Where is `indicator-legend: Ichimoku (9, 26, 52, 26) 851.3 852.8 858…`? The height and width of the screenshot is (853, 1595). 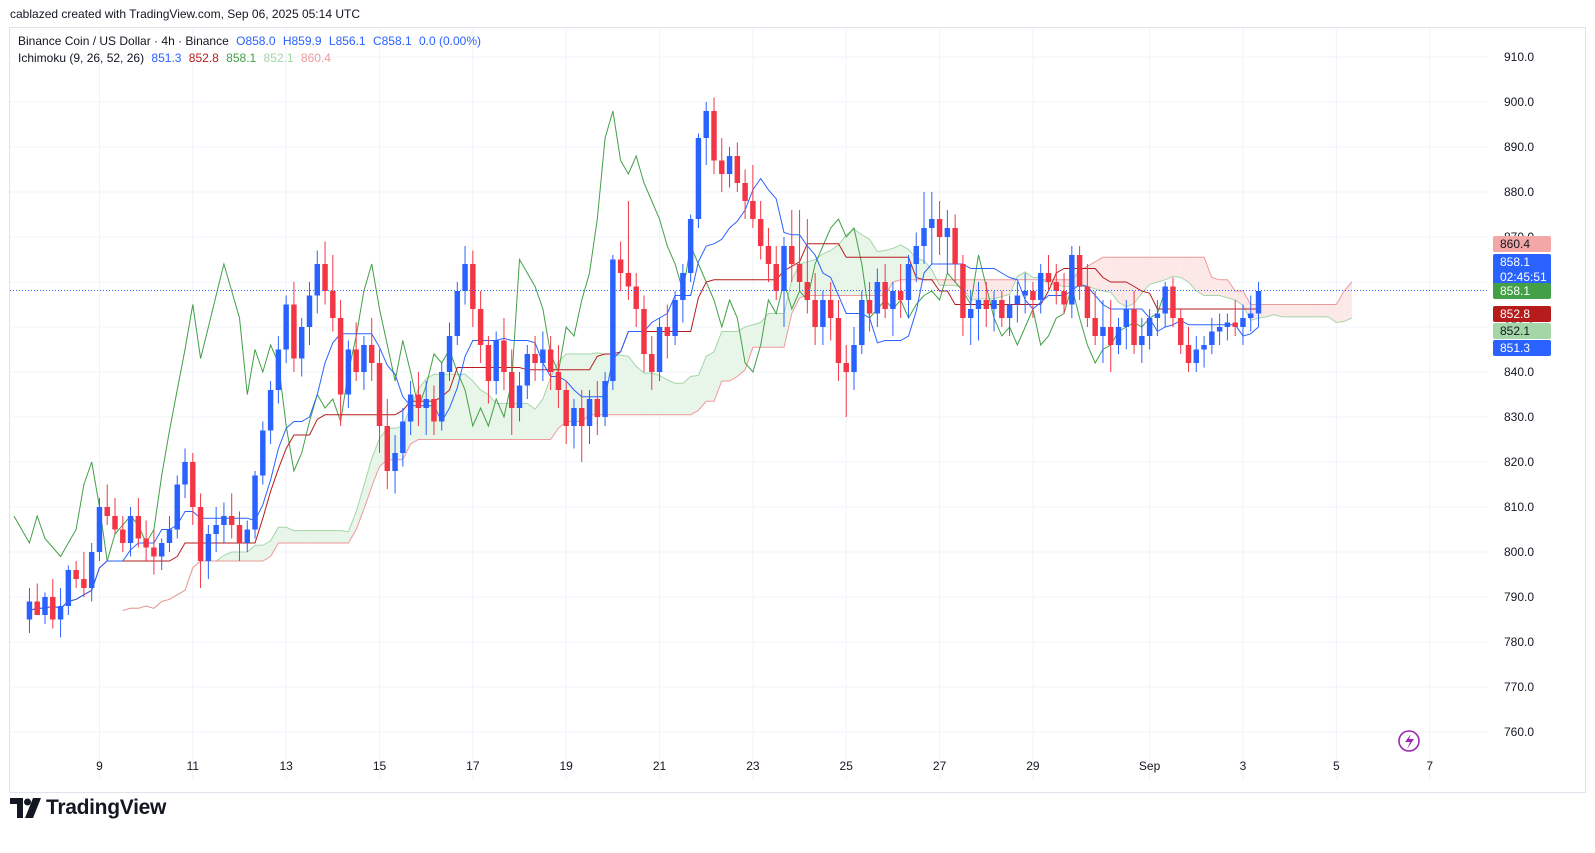 indicator-legend: Ichimoku (9, 26, 52, 26) 851.3 852.8 858… is located at coordinates (176, 58).